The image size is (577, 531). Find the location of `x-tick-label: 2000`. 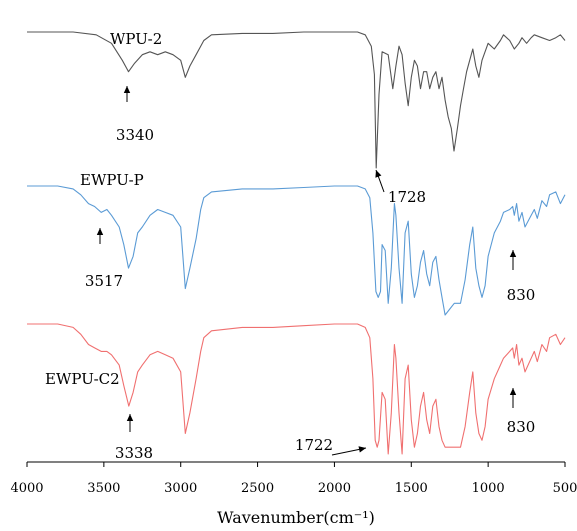

x-tick-label: 2000 is located at coordinates (334, 488).